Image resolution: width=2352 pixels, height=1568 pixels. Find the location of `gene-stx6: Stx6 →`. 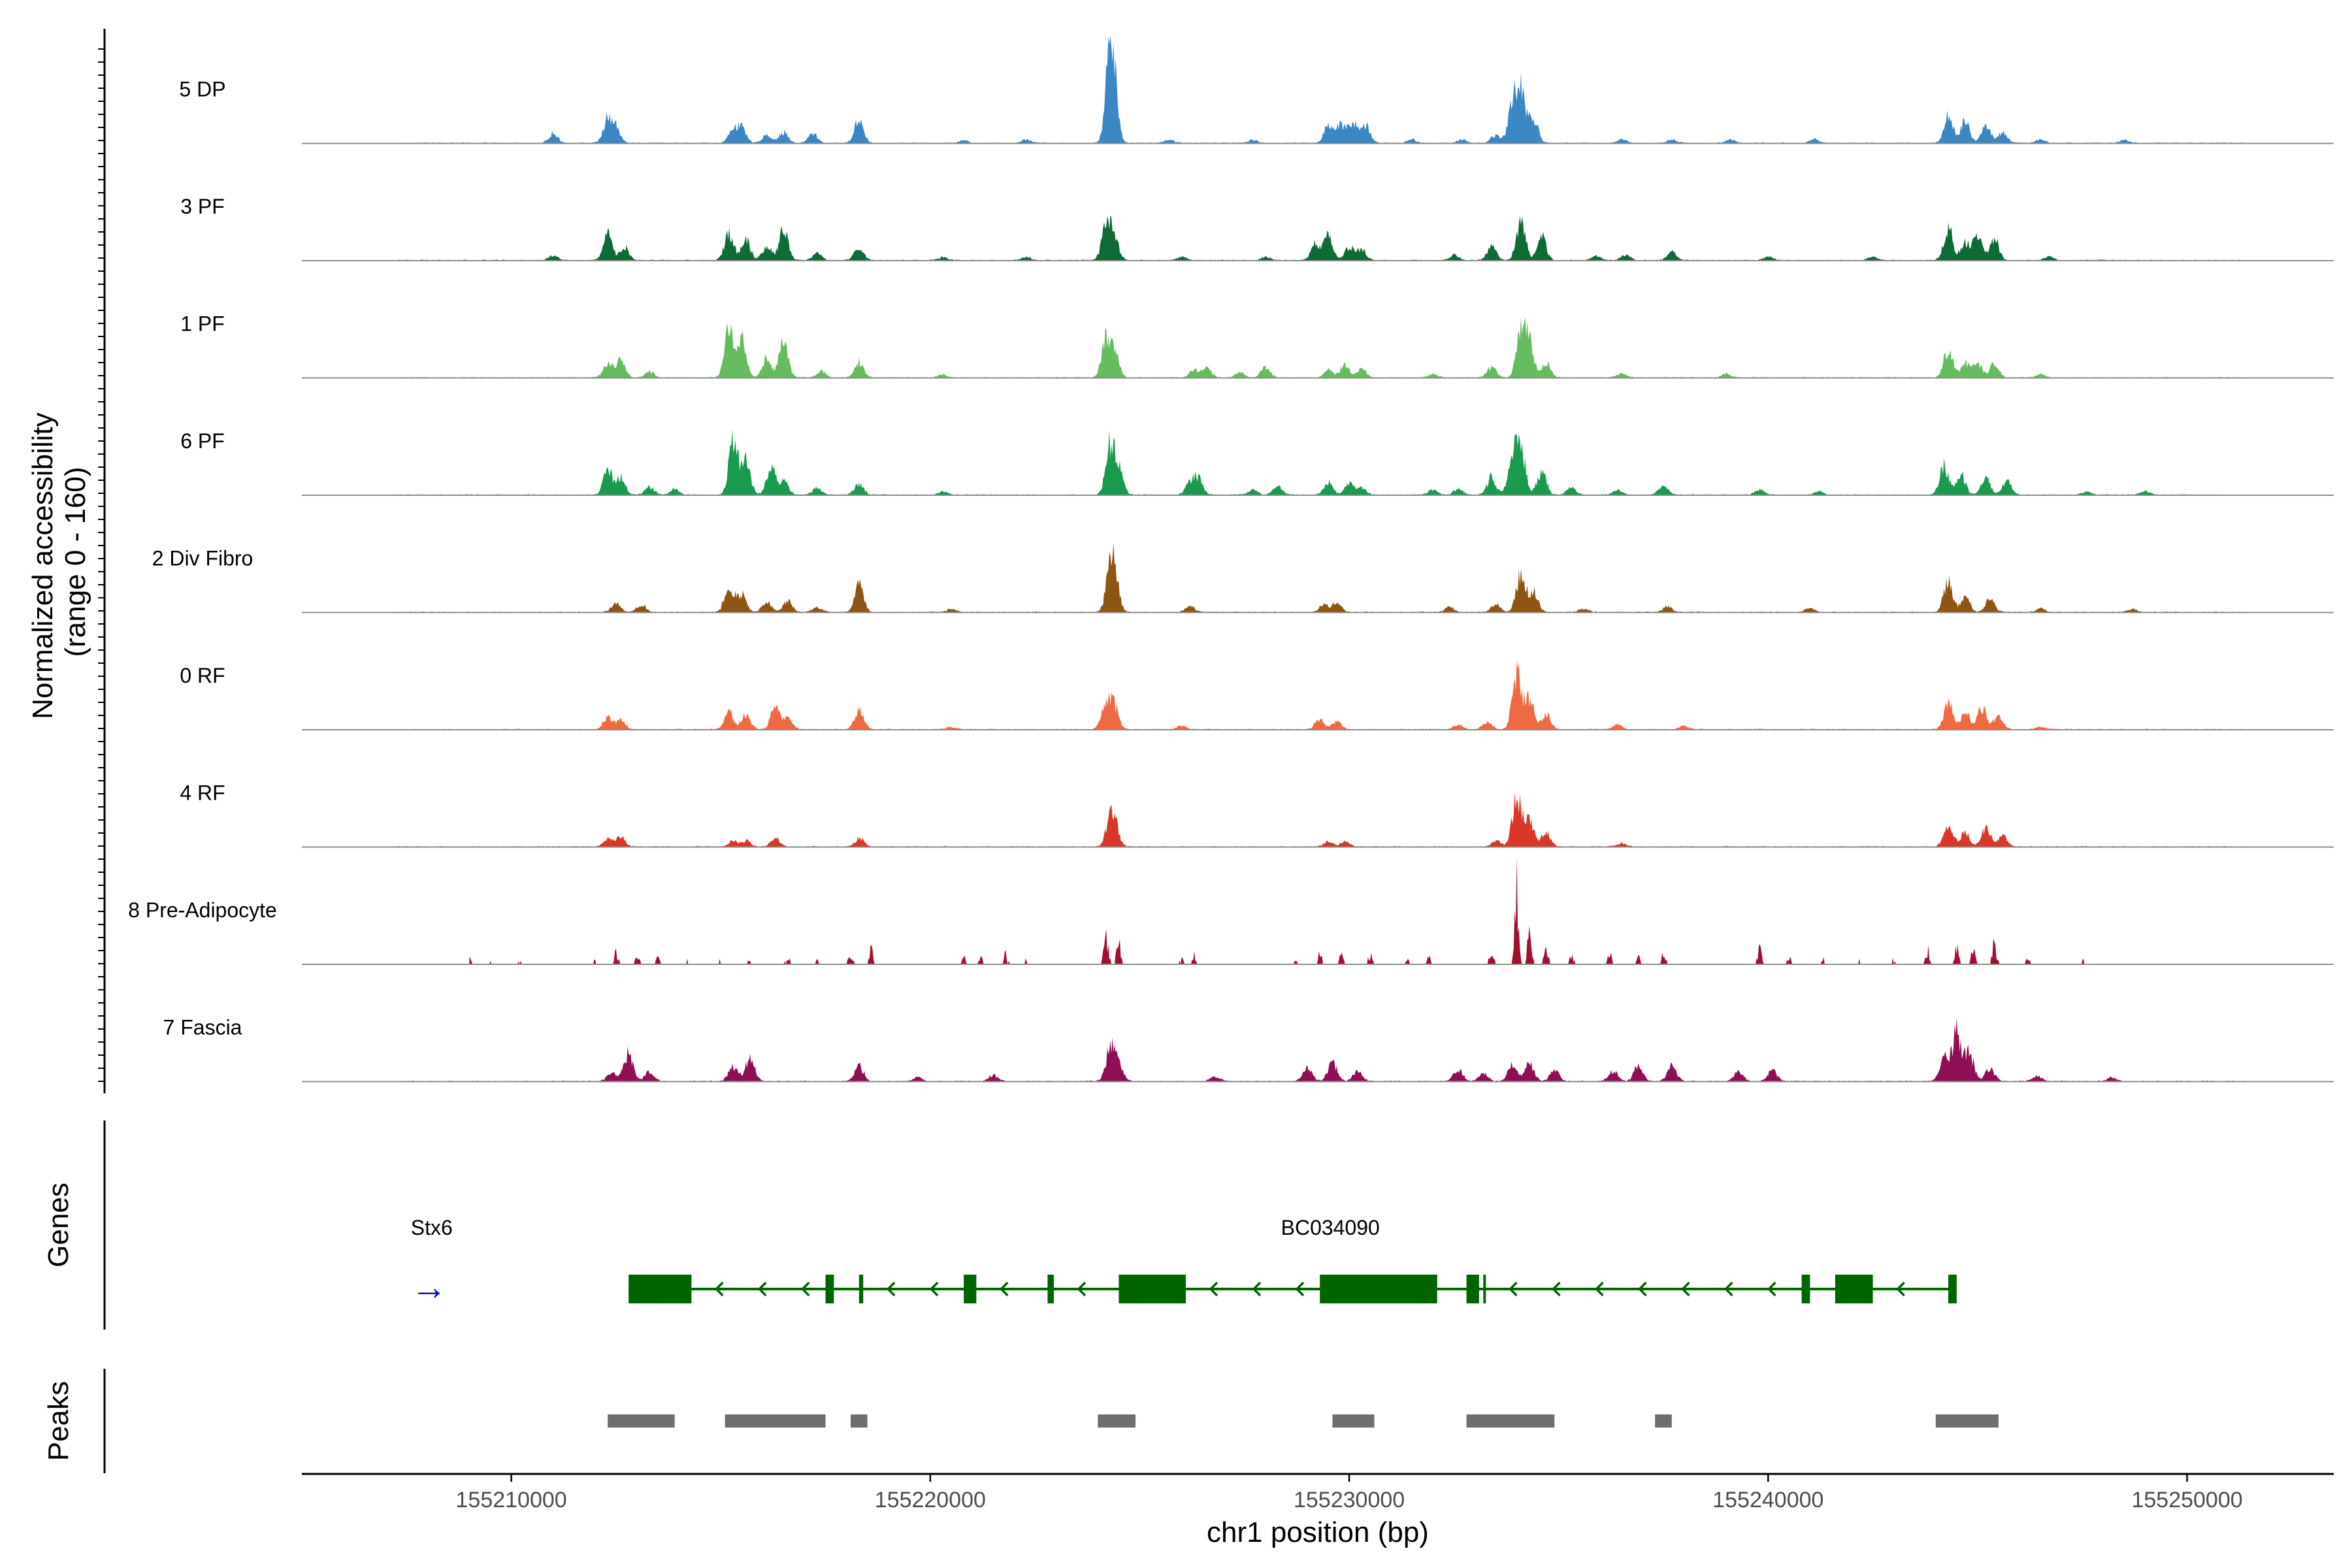

gene-stx6: Stx6 → is located at coordinates (432, 1261).